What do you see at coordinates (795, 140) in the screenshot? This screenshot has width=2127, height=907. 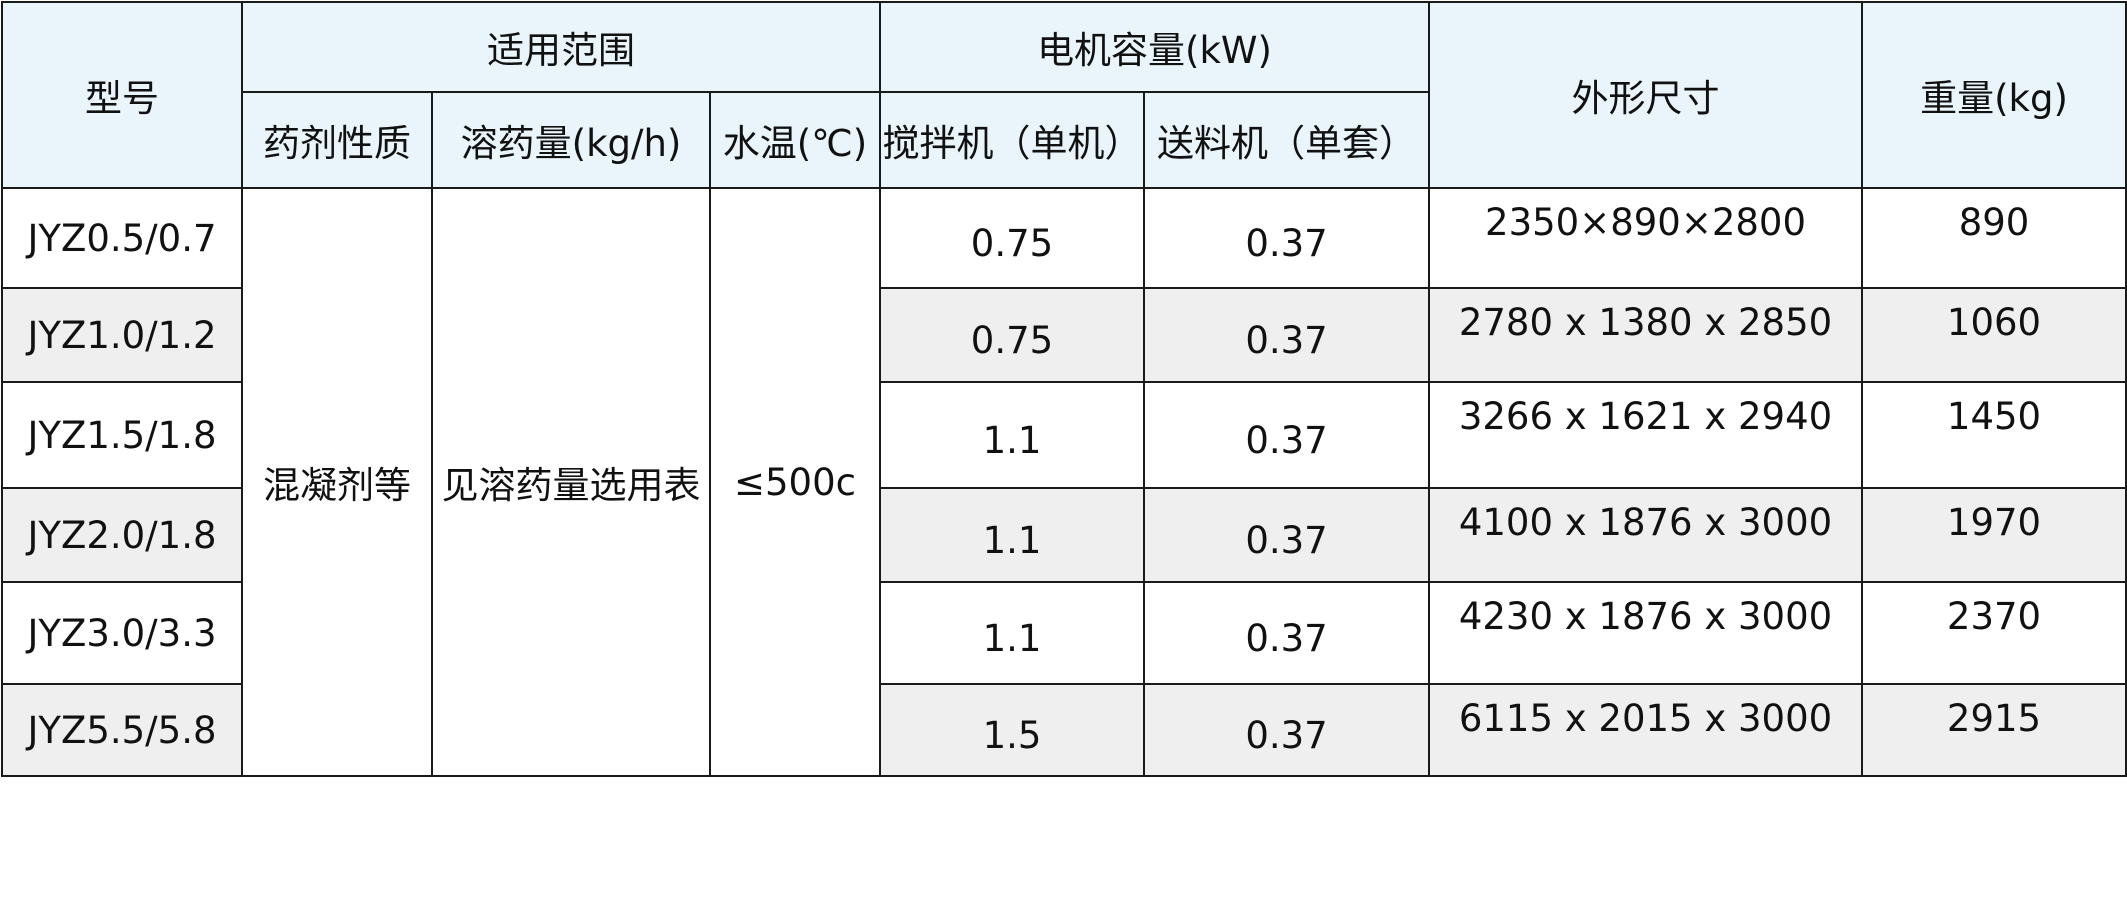 I see `header-water-temp: 水温(℃)` at bounding box center [795, 140].